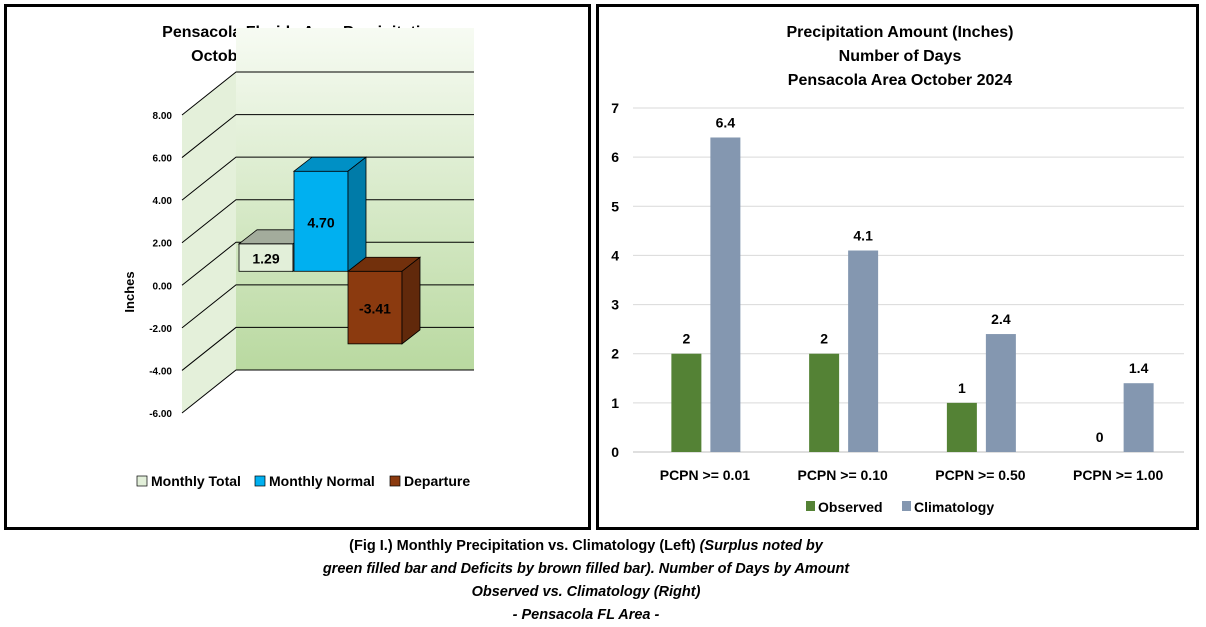  Describe the element at coordinates (163, 159) in the screenshot. I see `left-y-tick-label: 6.00` at that location.